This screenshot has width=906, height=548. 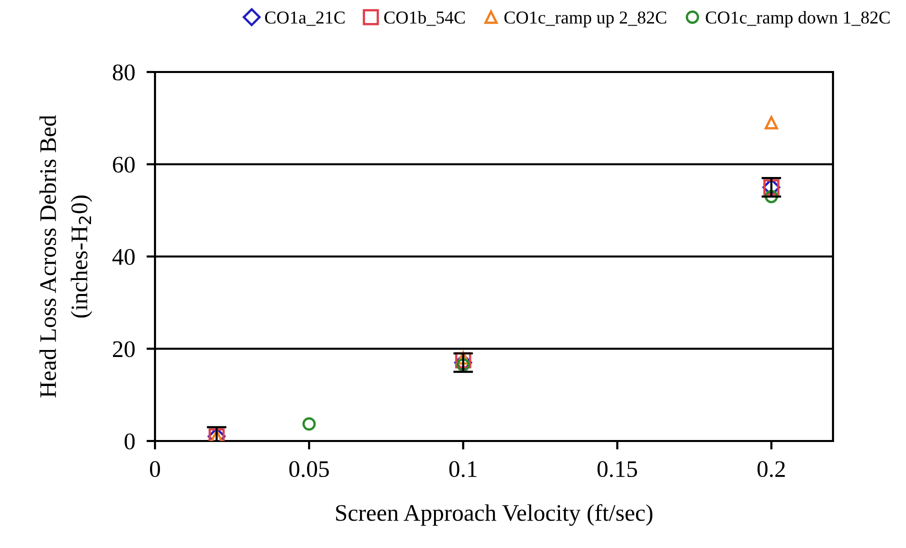 What do you see at coordinates (123, 256) in the screenshot?
I see `y-tick-label: 40` at bounding box center [123, 256].